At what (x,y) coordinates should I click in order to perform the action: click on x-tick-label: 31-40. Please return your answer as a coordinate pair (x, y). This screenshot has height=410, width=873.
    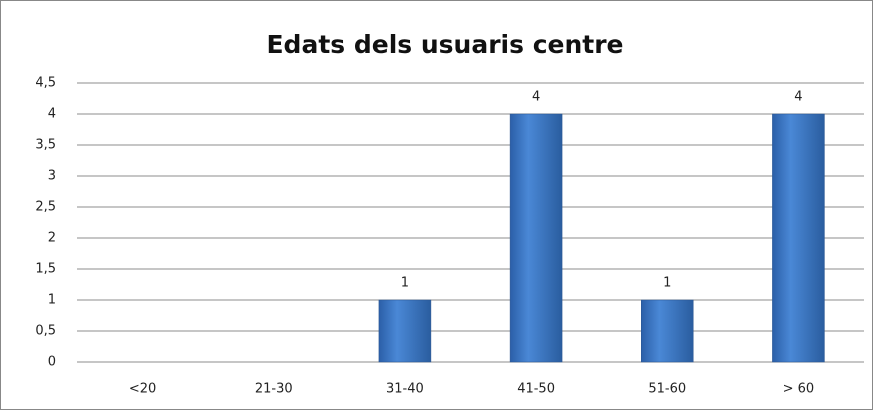
    Looking at the image, I should click on (405, 389).